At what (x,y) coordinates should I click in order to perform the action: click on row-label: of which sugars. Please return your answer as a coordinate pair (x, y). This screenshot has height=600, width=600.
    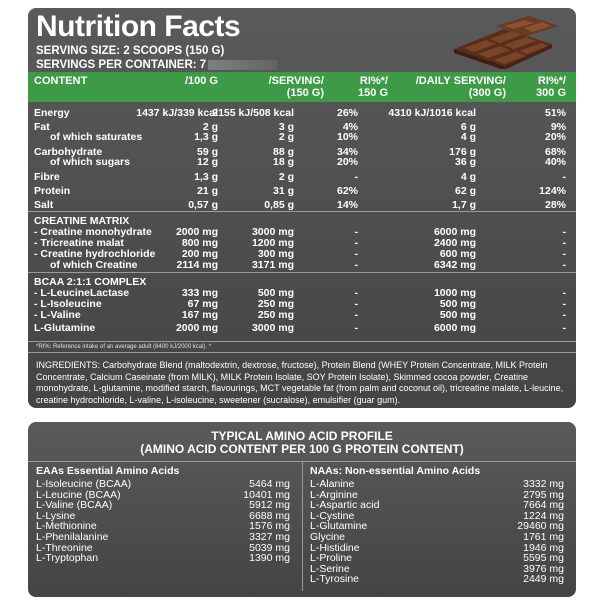
    Looking at the image, I should click on (90, 162).